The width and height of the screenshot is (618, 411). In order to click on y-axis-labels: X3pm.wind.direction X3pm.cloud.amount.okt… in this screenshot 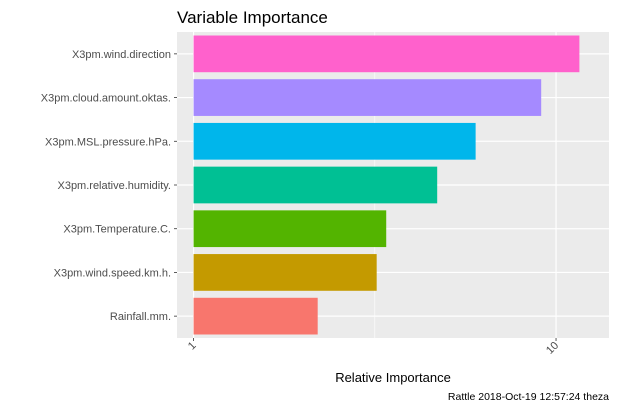, I will do `click(109, 186)`.